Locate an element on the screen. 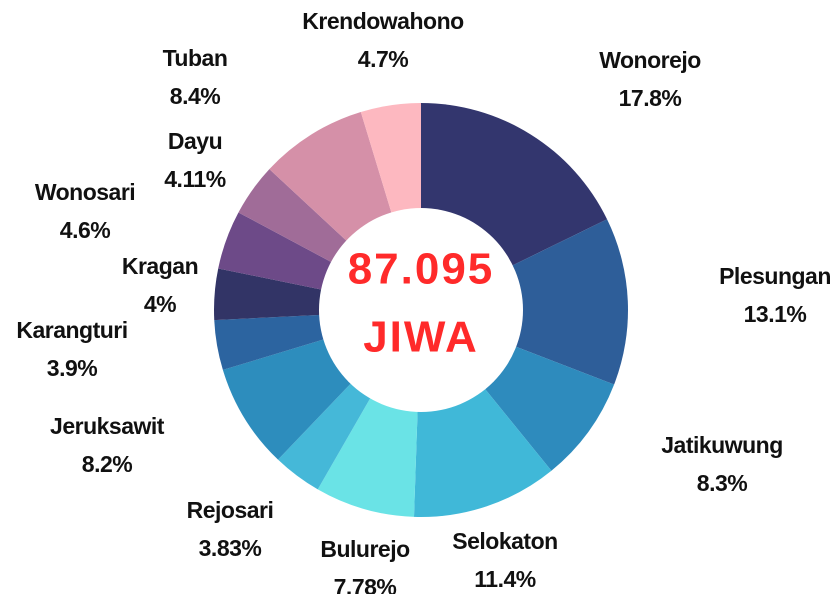 The image size is (839, 594). slice-value: 8.3% is located at coordinates (722, 483).